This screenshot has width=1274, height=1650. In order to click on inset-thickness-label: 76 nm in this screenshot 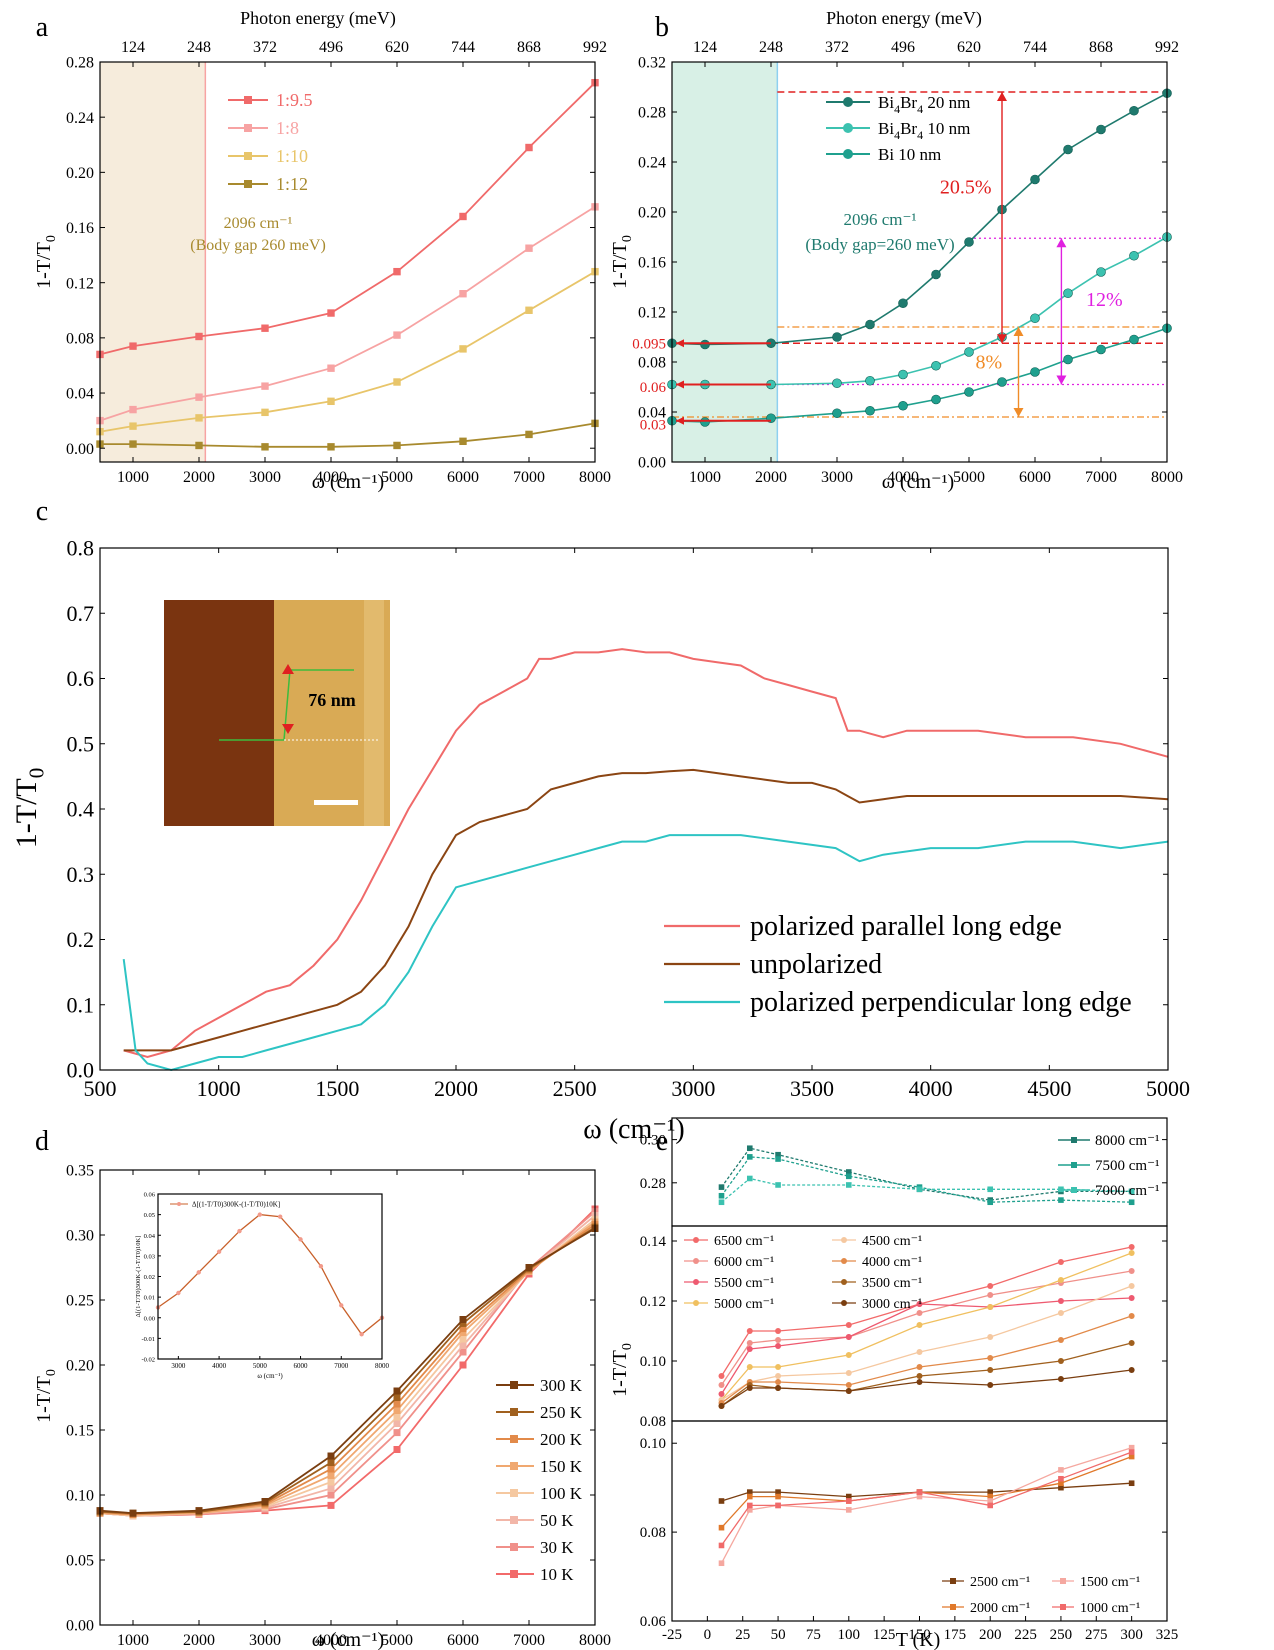, I will do `click(332, 700)`.